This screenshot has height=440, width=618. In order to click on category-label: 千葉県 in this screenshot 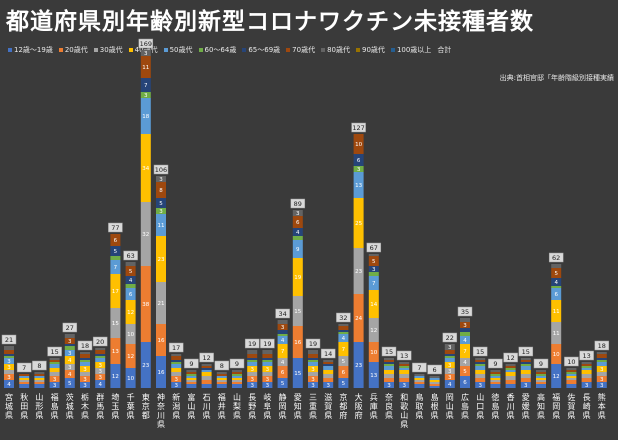, I will do `click(131, 406)`.